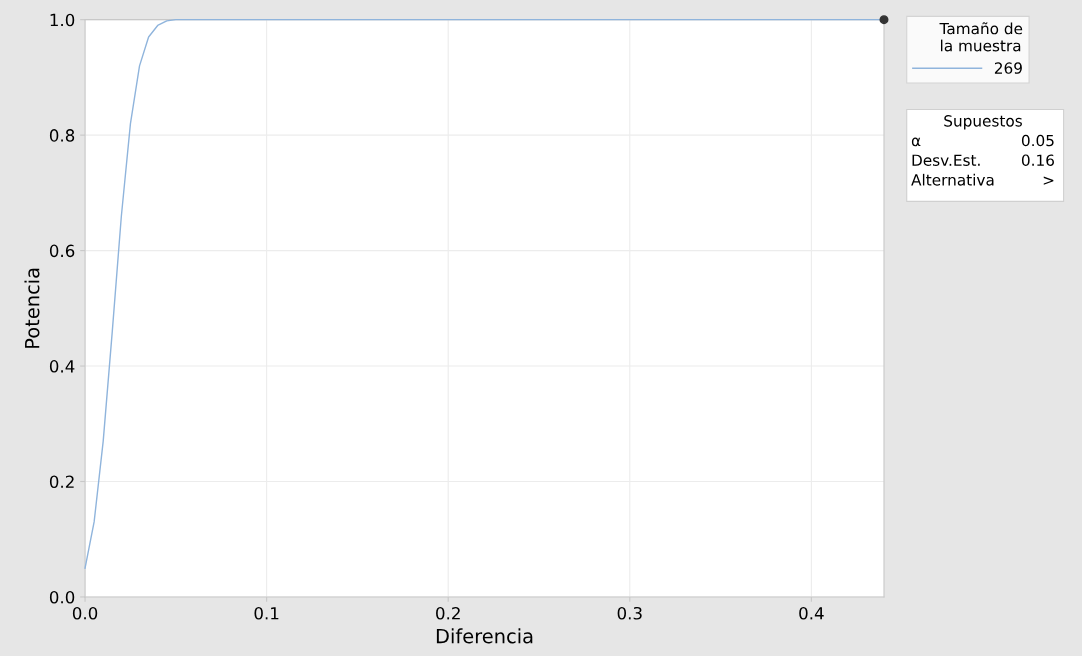  What do you see at coordinates (62, 135) in the screenshot?
I see `y-tick-label: 0.8` at bounding box center [62, 135].